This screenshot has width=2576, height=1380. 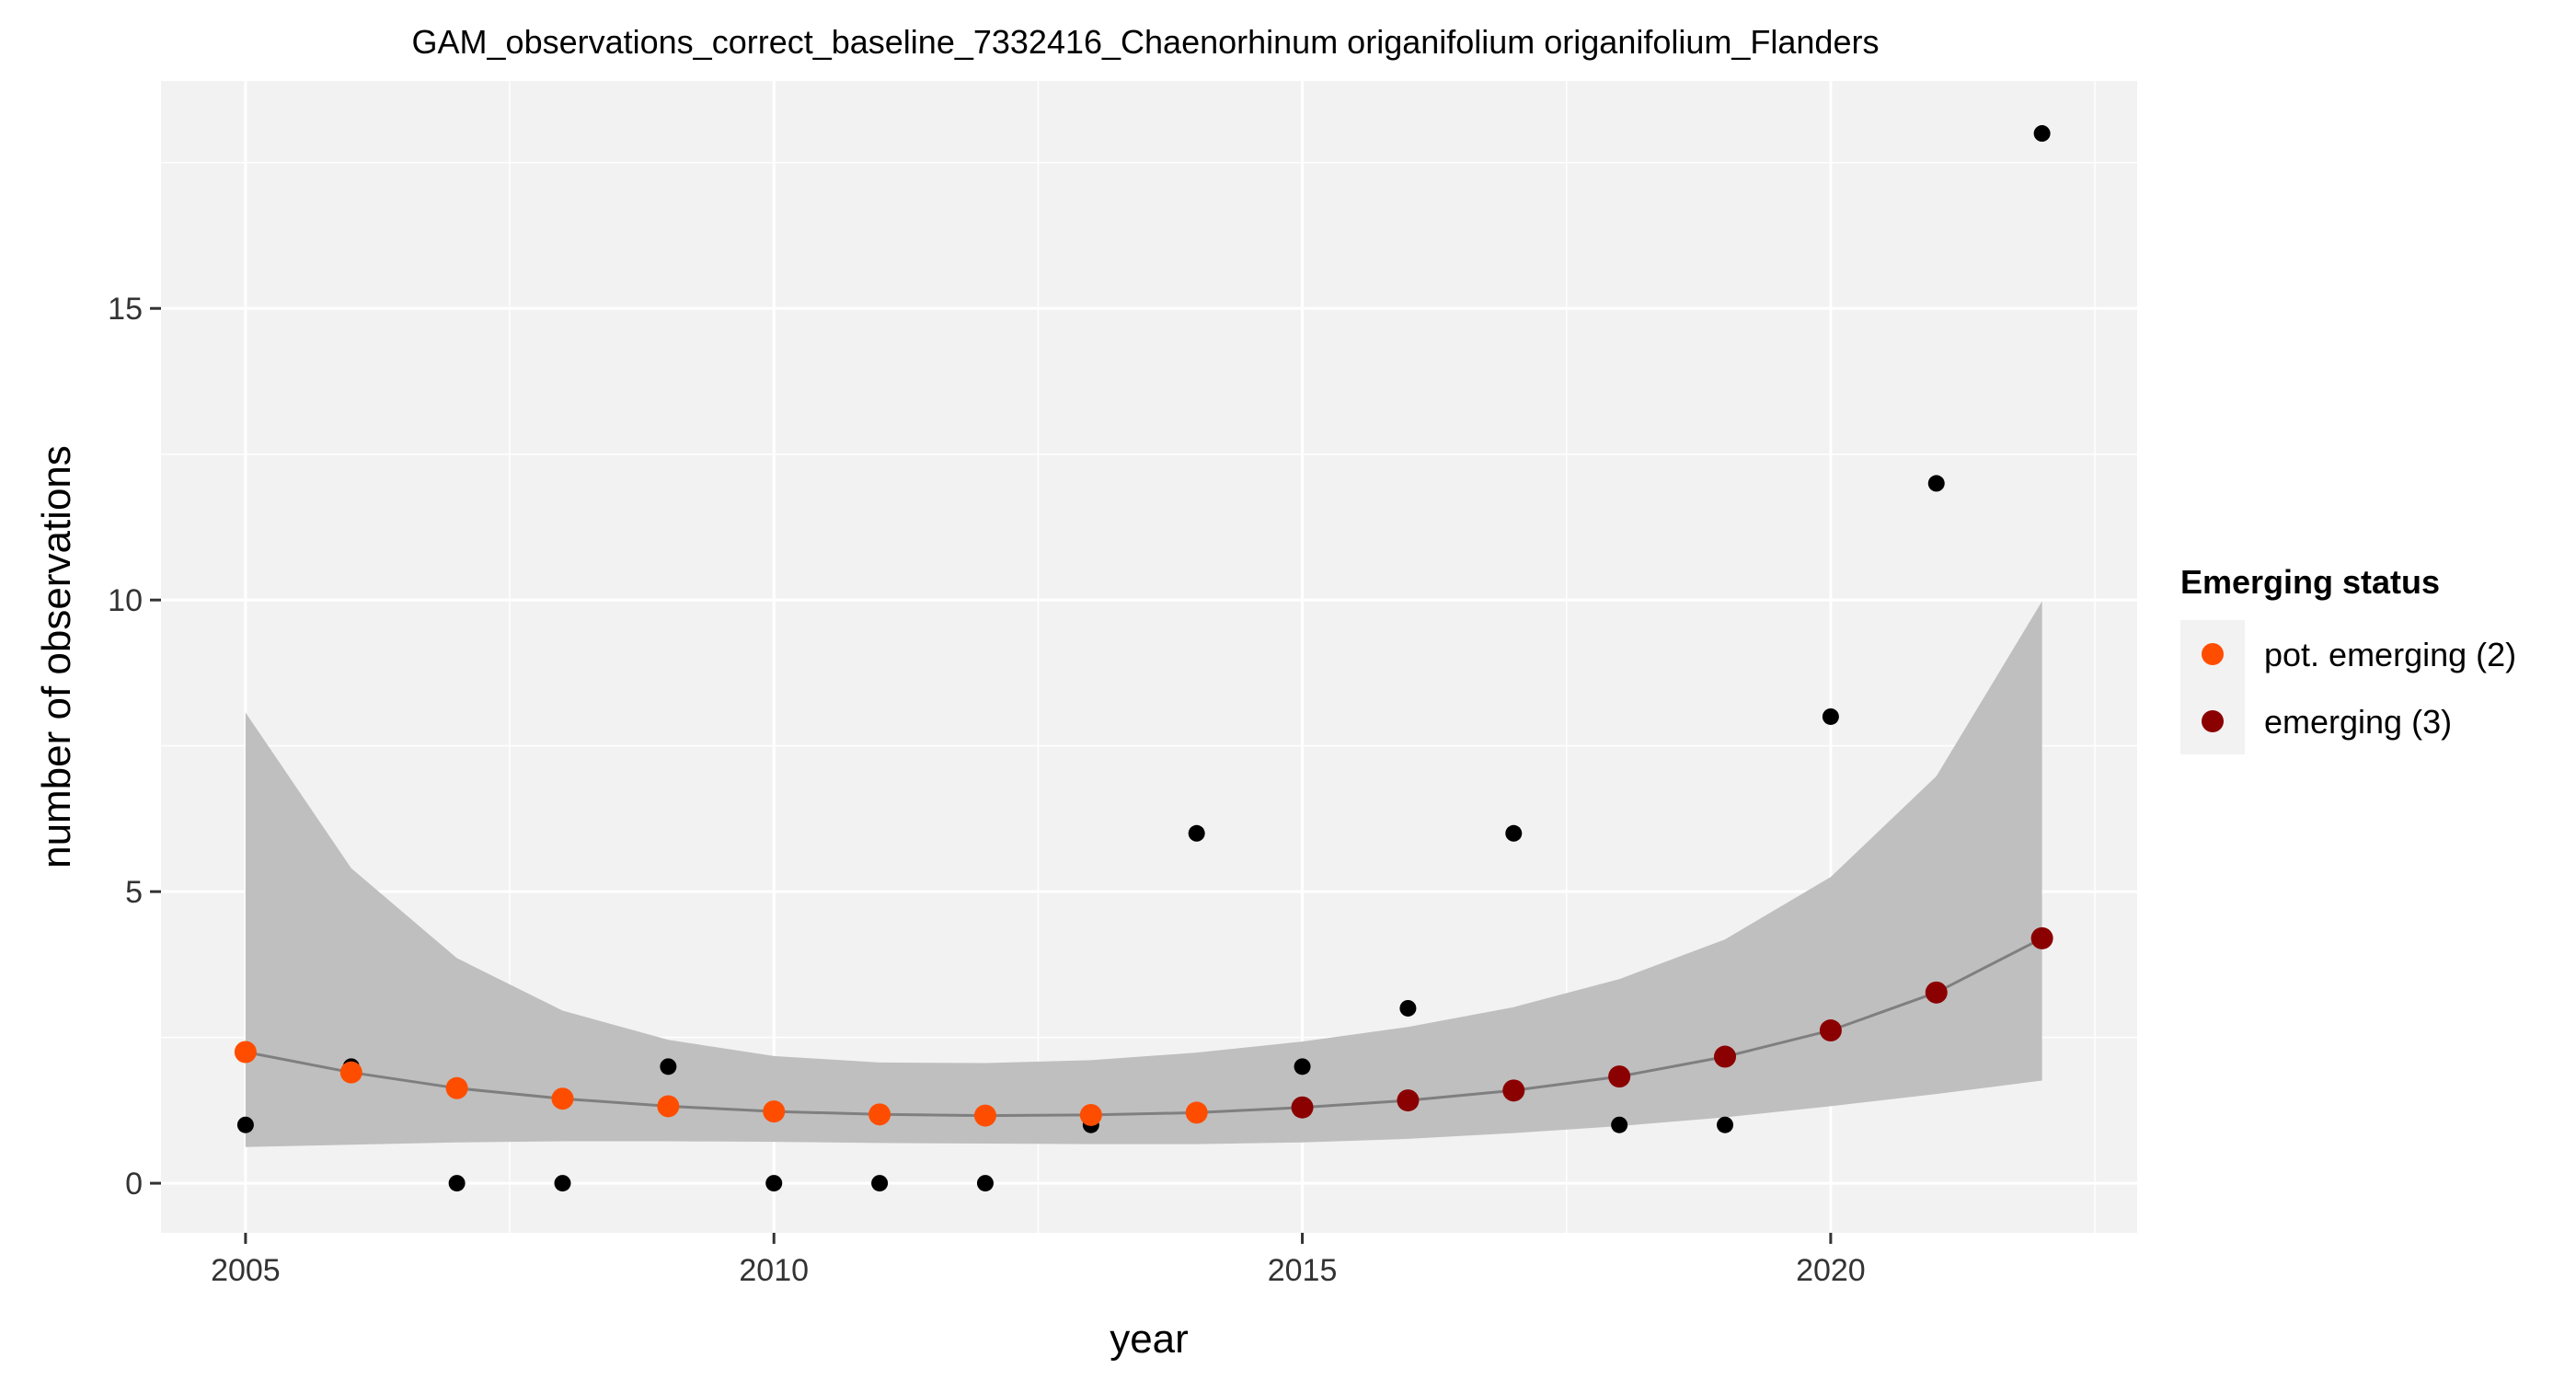 What do you see at coordinates (1303, 1270) in the screenshot?
I see `x-tick-label: 2015` at bounding box center [1303, 1270].